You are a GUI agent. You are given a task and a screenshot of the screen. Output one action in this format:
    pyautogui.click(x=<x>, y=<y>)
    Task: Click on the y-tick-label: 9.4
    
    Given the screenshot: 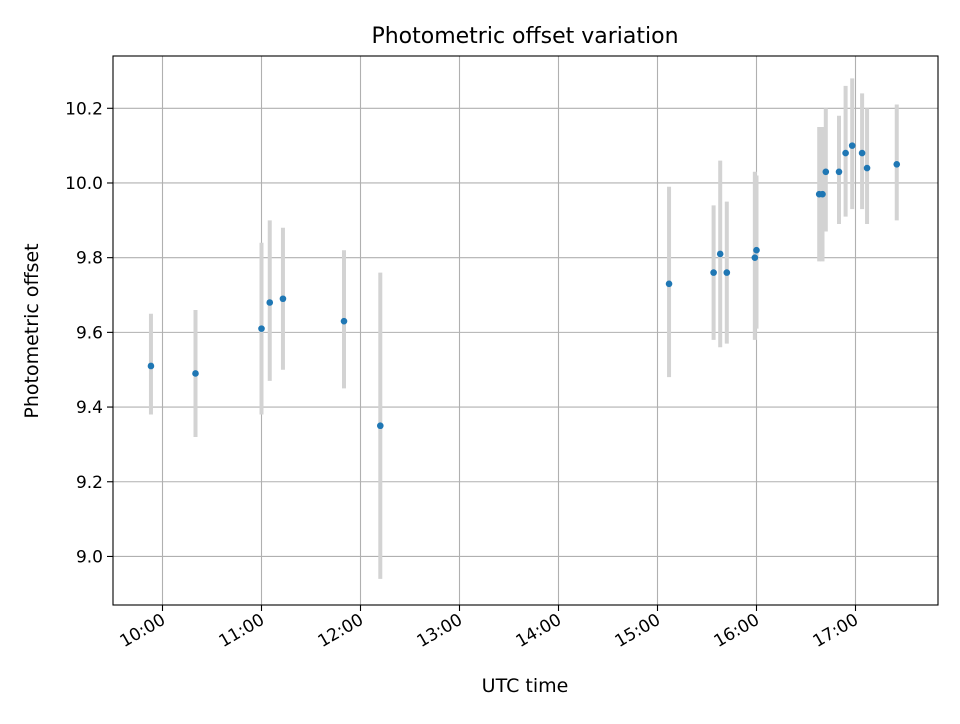 What is the action you would take?
    pyautogui.click(x=89, y=408)
    